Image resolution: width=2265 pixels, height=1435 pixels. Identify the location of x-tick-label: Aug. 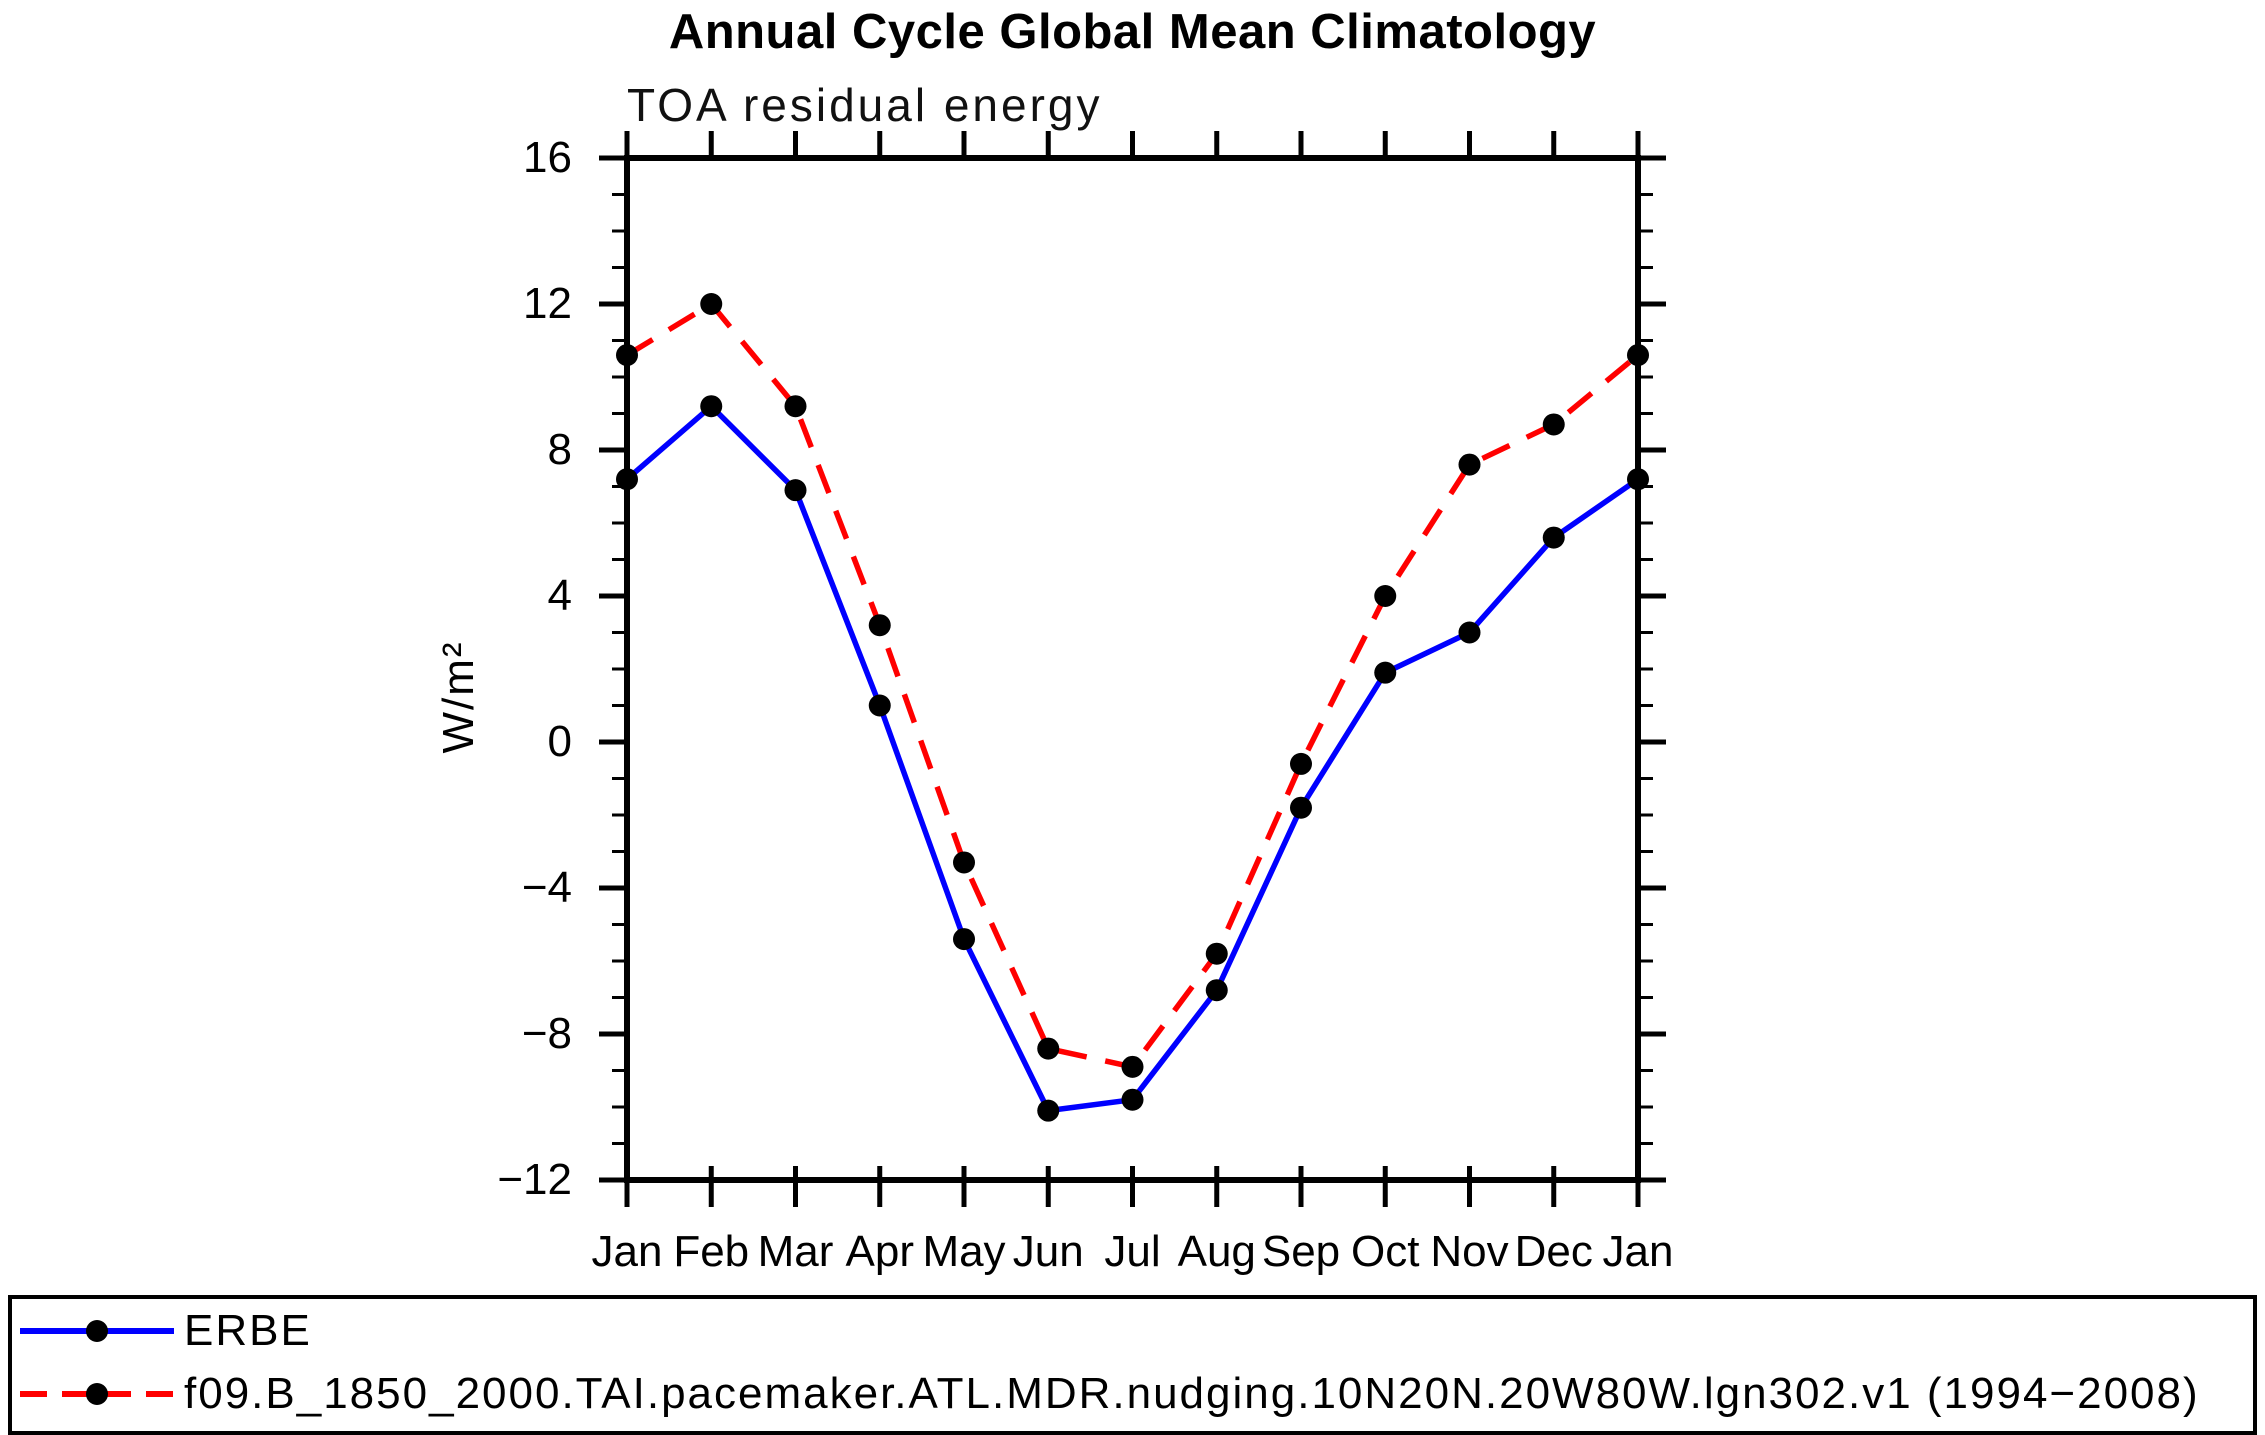
(1216, 1251).